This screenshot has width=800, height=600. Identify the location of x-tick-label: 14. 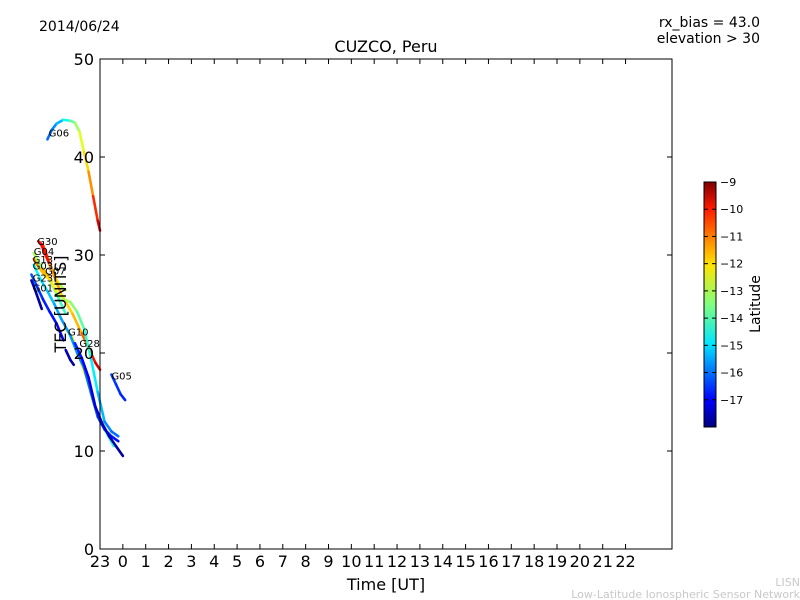
(443, 561).